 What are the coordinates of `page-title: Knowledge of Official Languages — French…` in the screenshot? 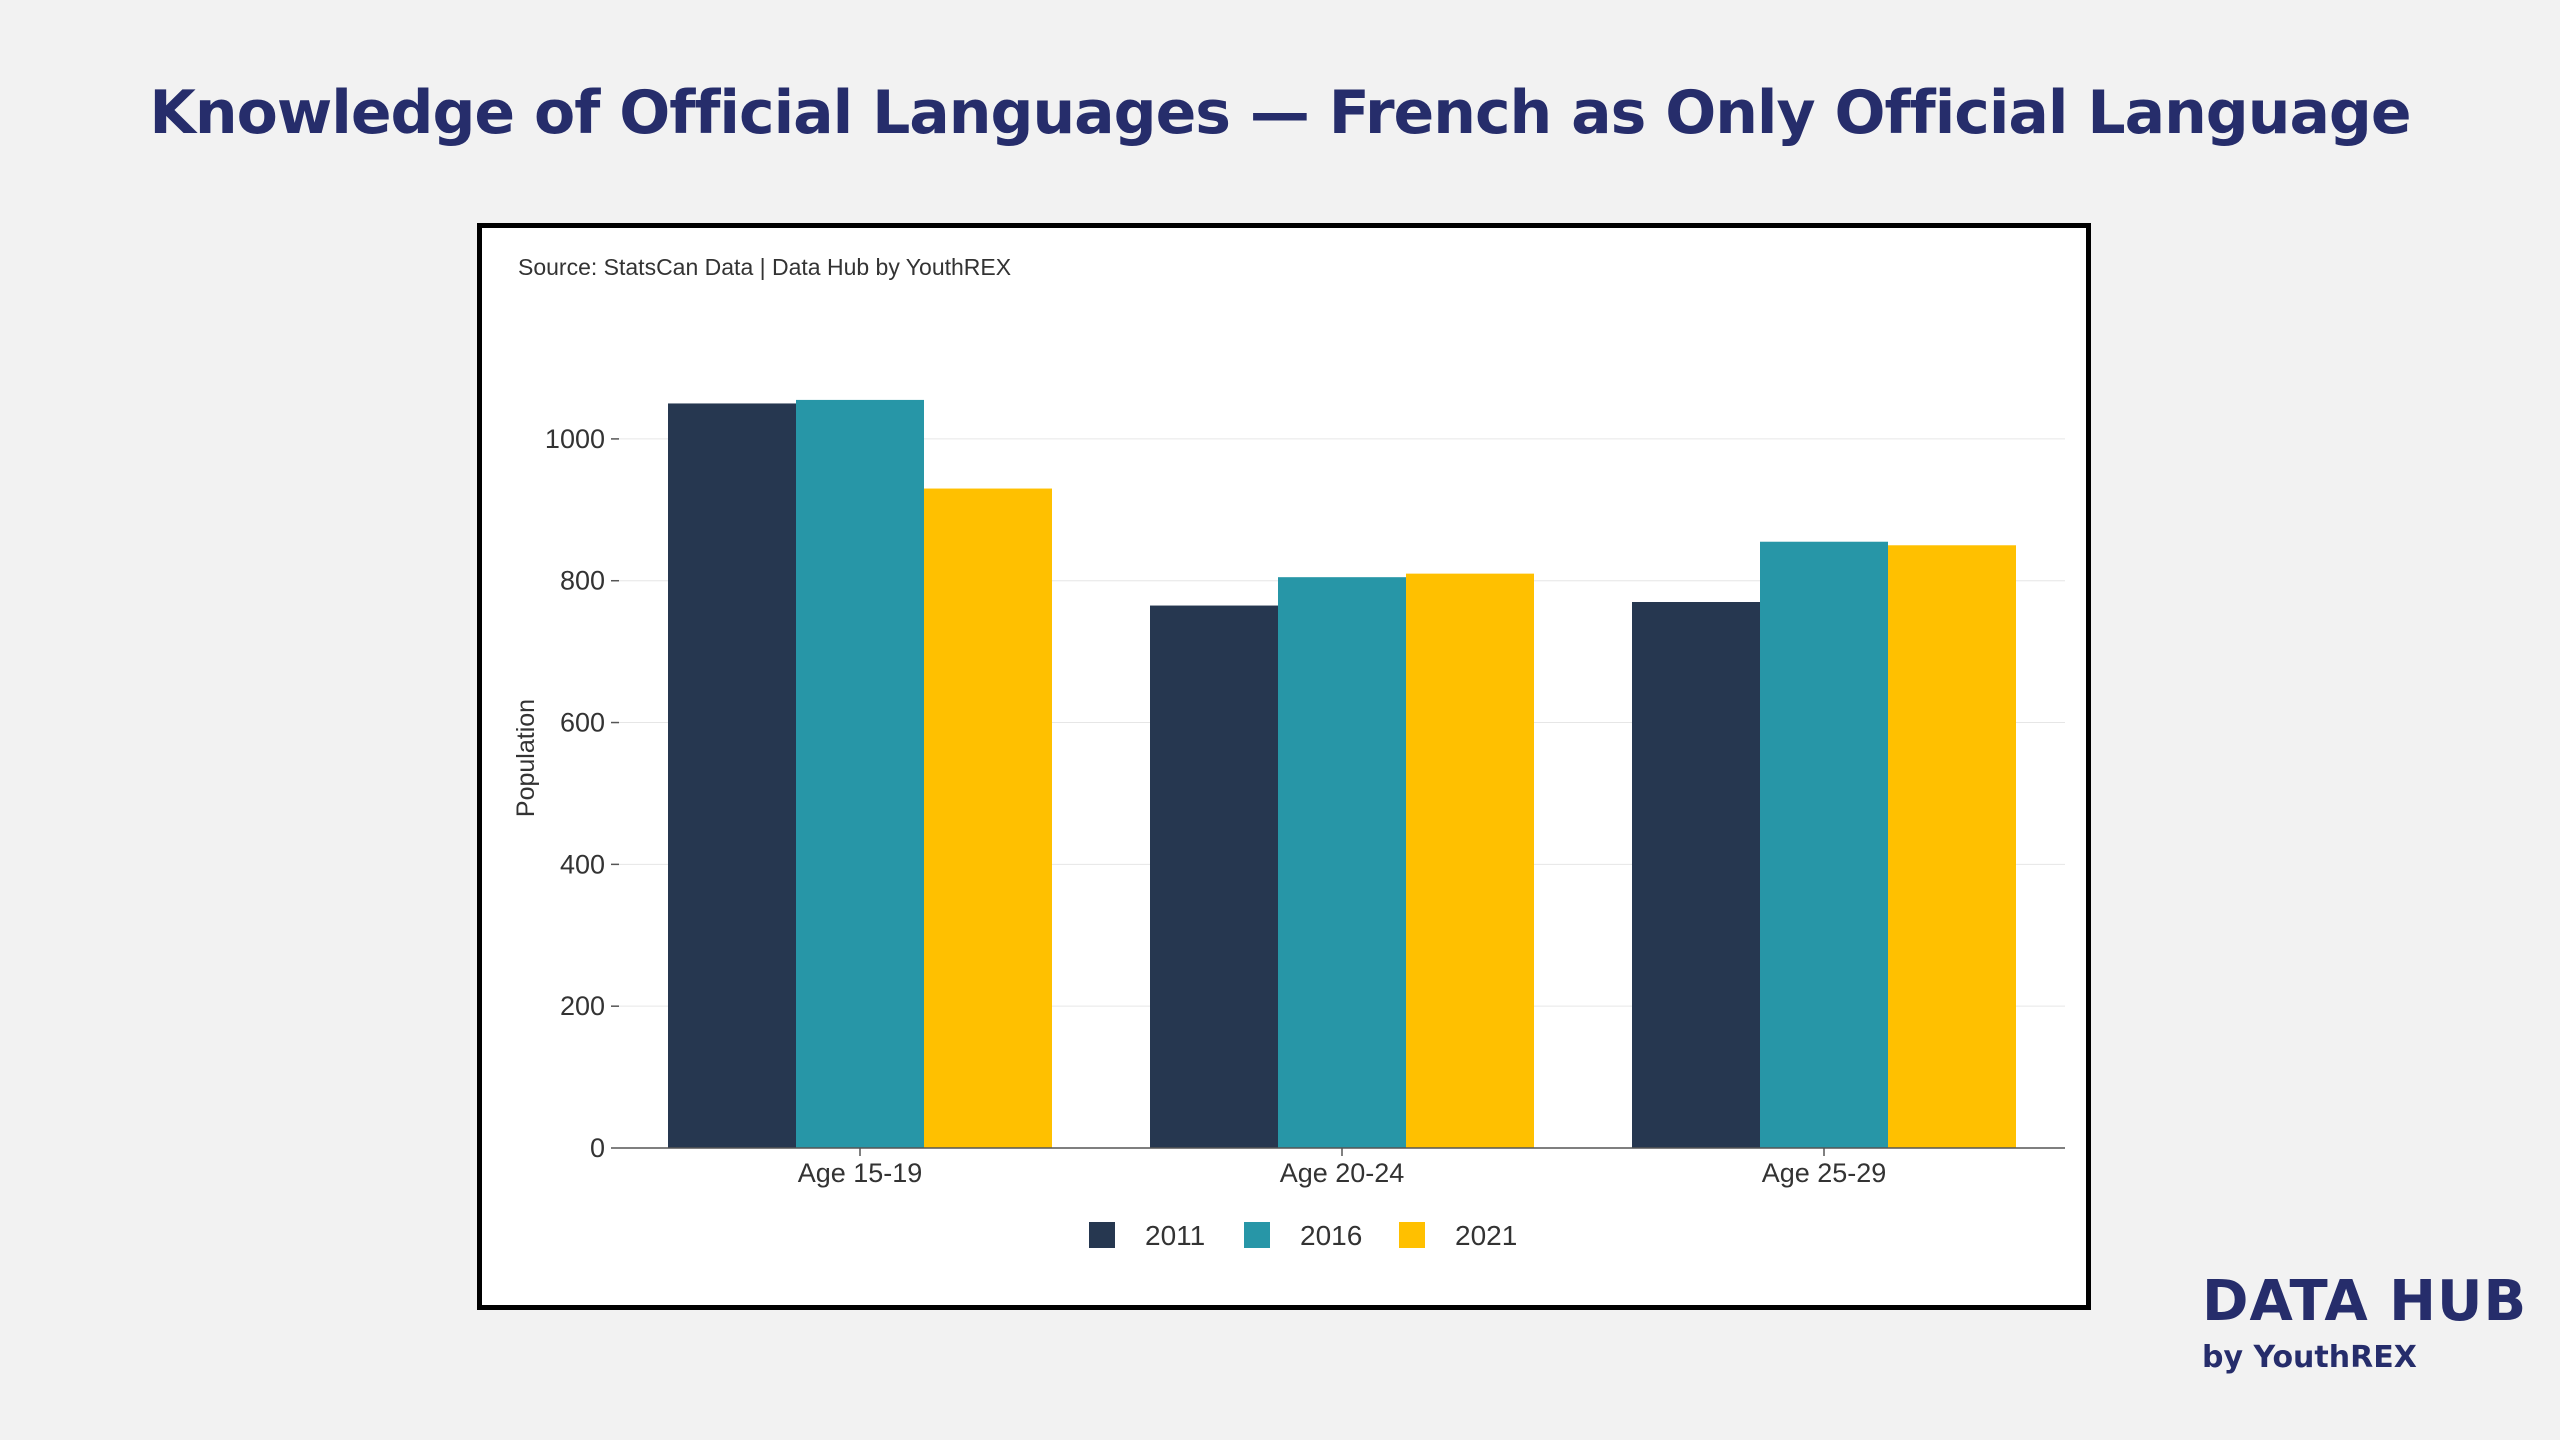 It's located at (1280, 113).